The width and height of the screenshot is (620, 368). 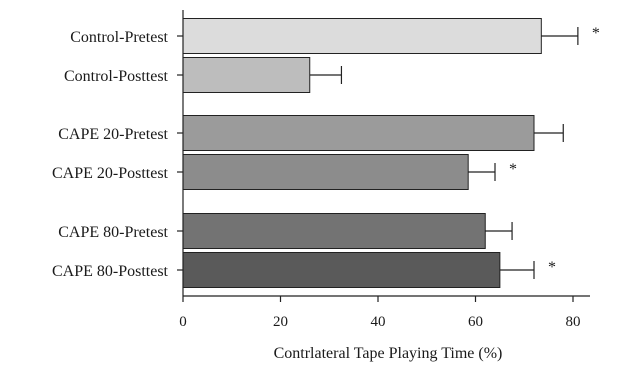 What do you see at coordinates (554, 150) in the screenshot?
I see `significance-layer: * * *` at bounding box center [554, 150].